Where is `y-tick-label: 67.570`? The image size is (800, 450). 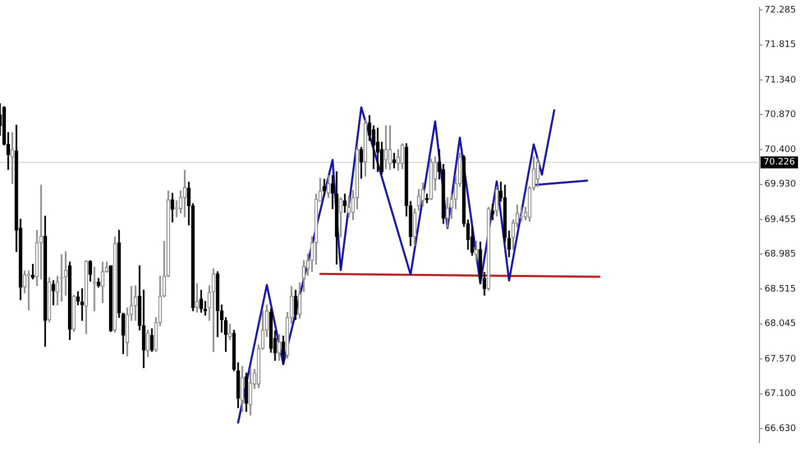 y-tick-label: 67.570 is located at coordinates (780, 359).